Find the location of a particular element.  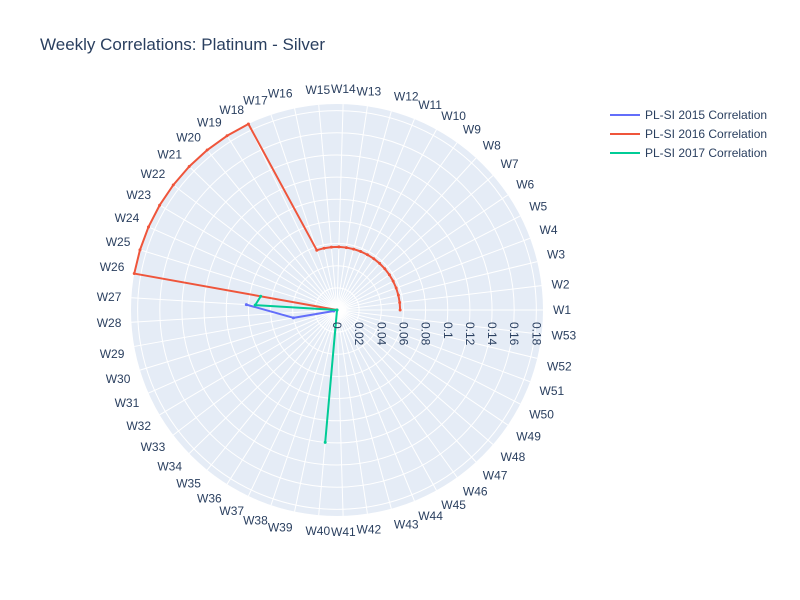

legend-item: PL-SI 2016 Correlation is located at coordinates (688, 134).